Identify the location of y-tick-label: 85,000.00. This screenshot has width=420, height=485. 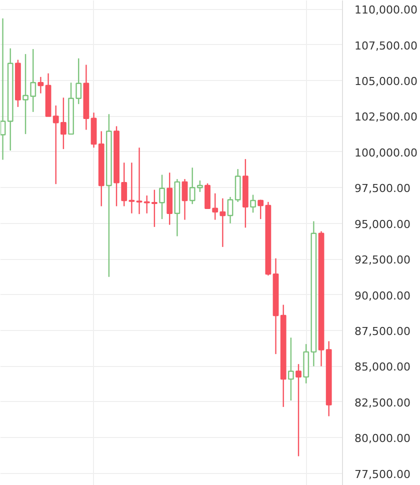
(382, 367).